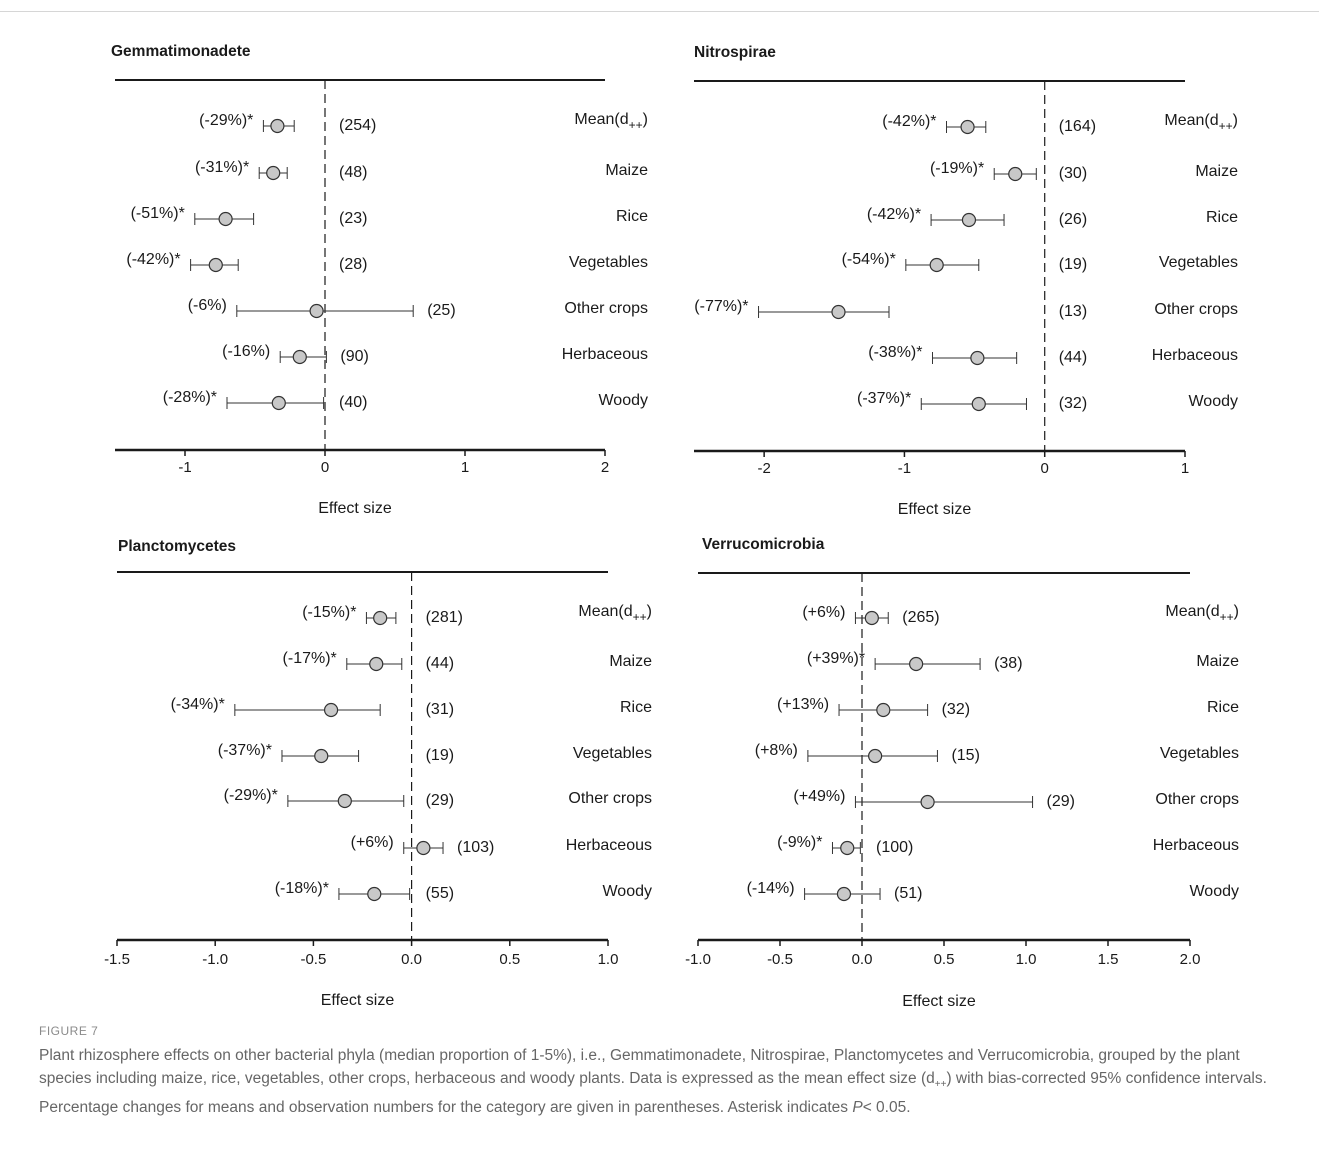 This screenshot has width=1319, height=1160. I want to click on panel-title: Planctomycetes, so click(177, 546).